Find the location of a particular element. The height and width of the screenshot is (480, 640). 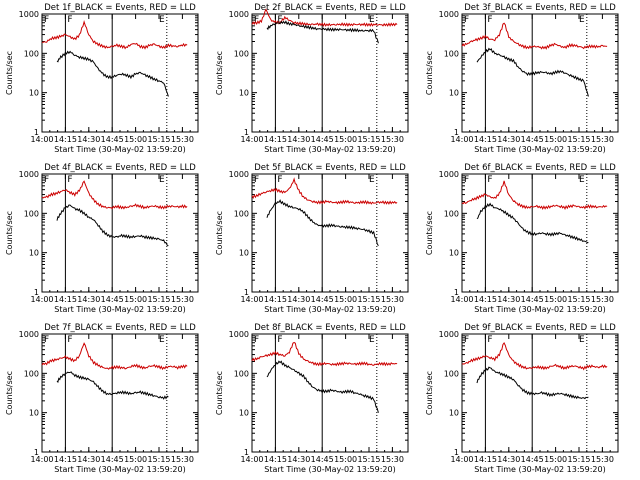

chart-title: Det 9f_BLACK = Events, RED = LLD is located at coordinates (540, 328).